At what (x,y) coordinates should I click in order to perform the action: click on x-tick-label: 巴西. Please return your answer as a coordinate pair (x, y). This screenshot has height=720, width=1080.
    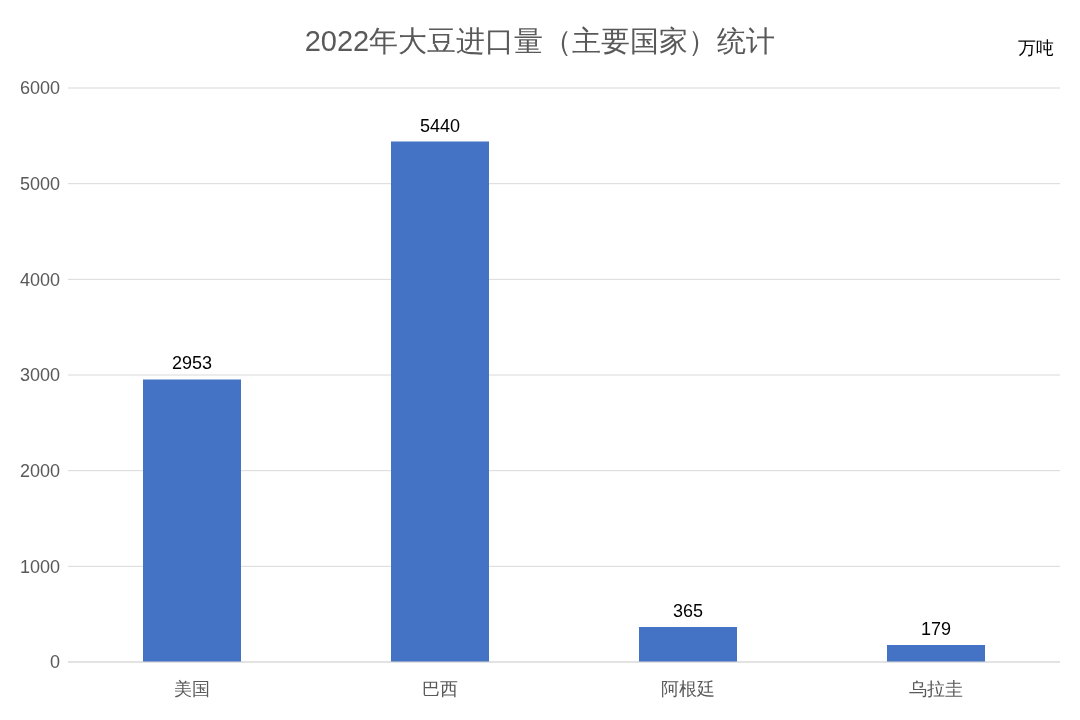
    Looking at the image, I should click on (440, 688).